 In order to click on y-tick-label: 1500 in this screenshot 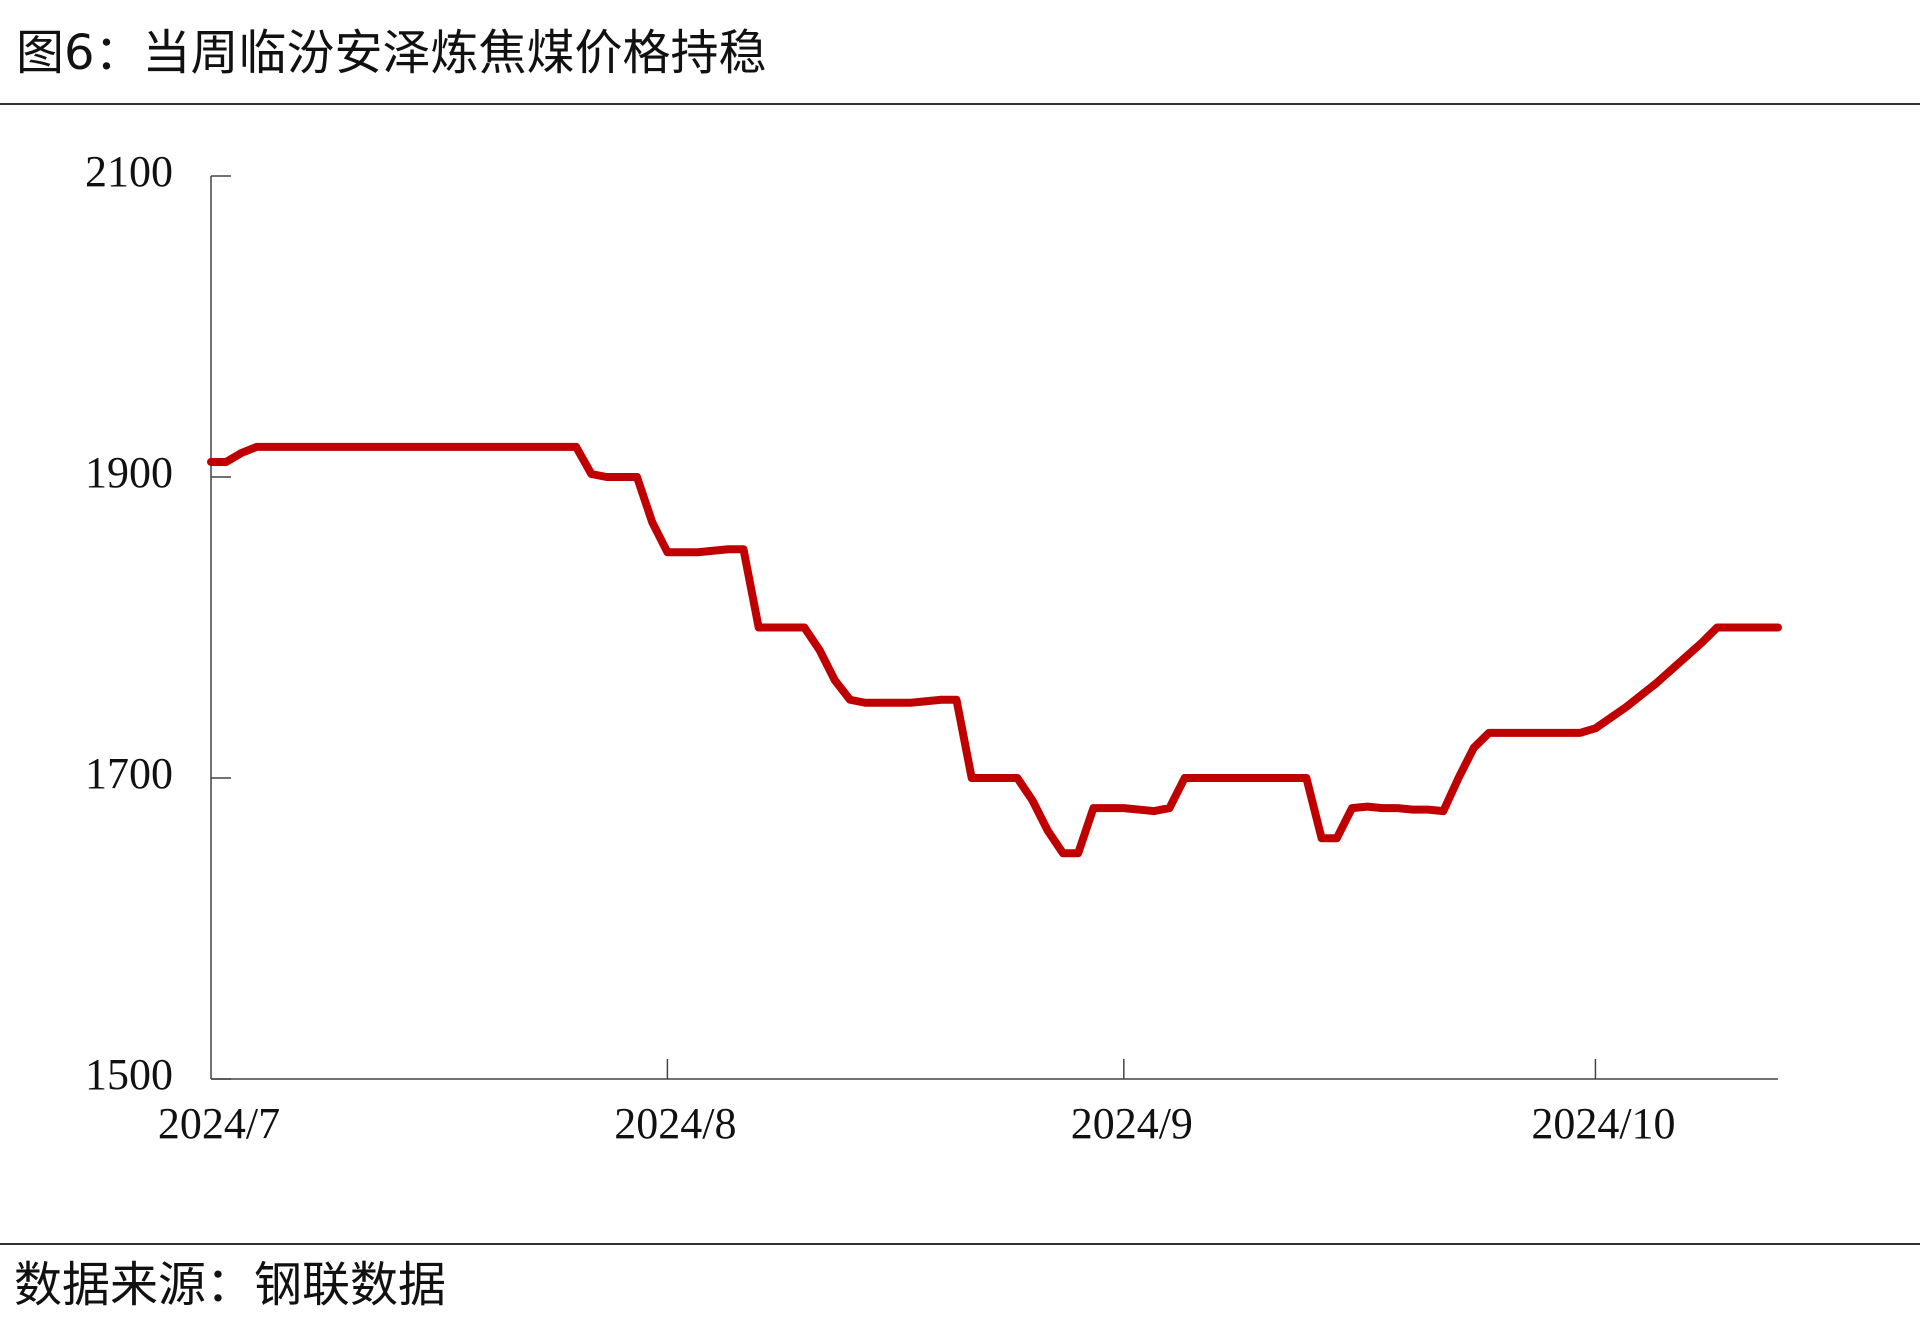, I will do `click(129, 1074)`.